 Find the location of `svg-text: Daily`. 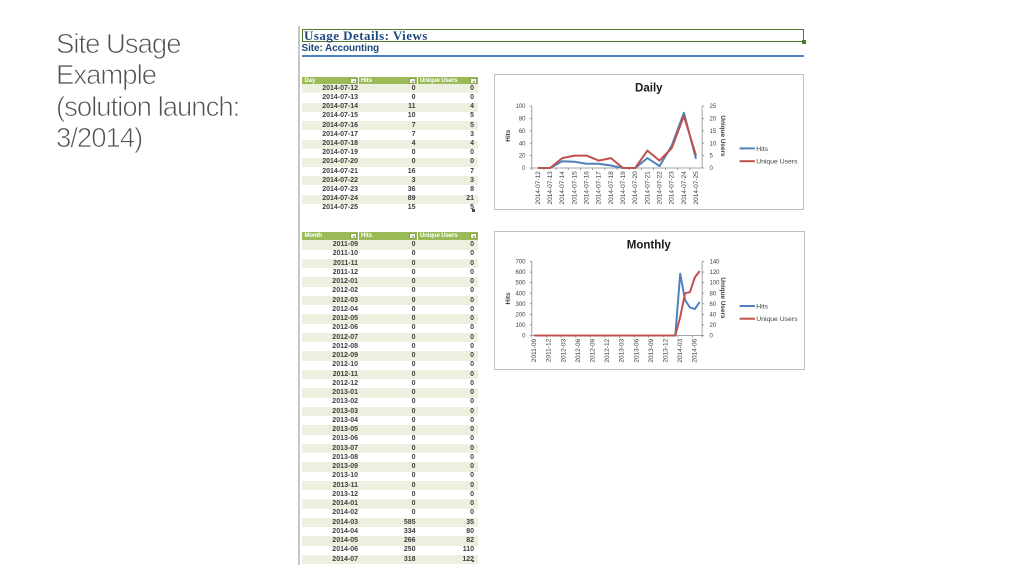

svg-text: Daily is located at coordinates (649, 88).